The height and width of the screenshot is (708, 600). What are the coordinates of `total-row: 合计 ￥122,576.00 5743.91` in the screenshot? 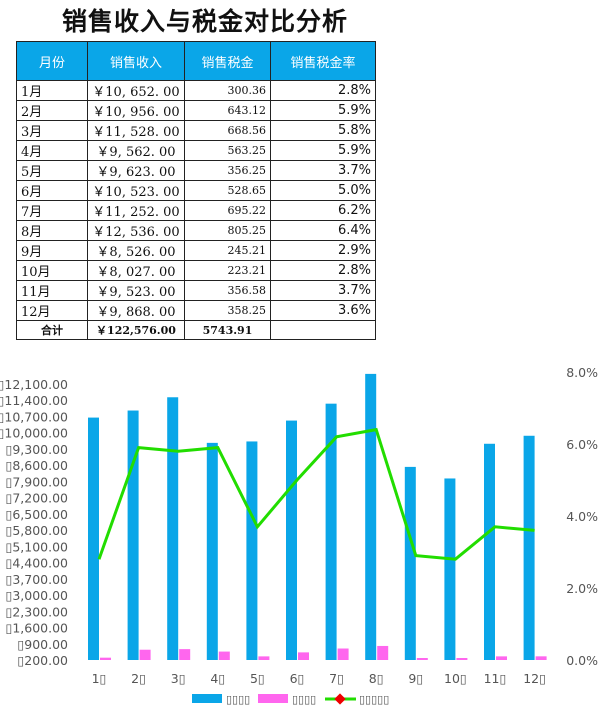 It's located at (196, 330).